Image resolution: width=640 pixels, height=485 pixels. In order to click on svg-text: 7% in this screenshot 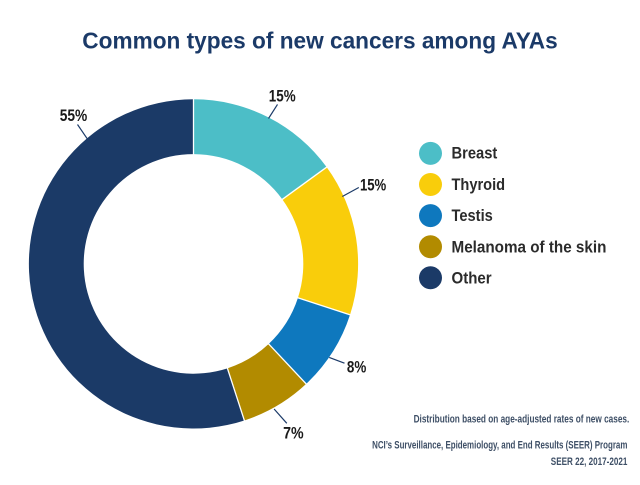, I will do `click(293, 433)`.